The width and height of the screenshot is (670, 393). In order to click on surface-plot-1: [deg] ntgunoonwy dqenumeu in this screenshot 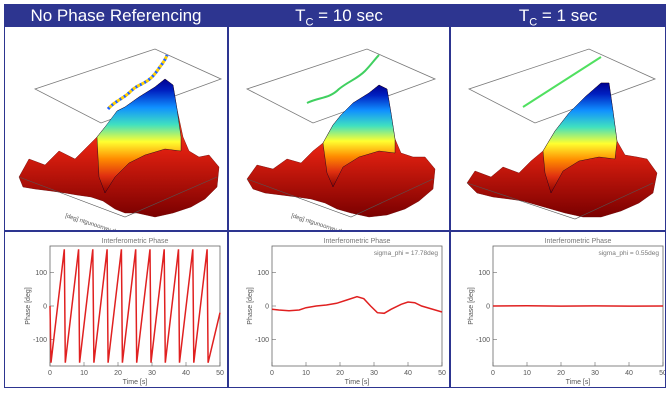, I will do `click(120, 139)`.